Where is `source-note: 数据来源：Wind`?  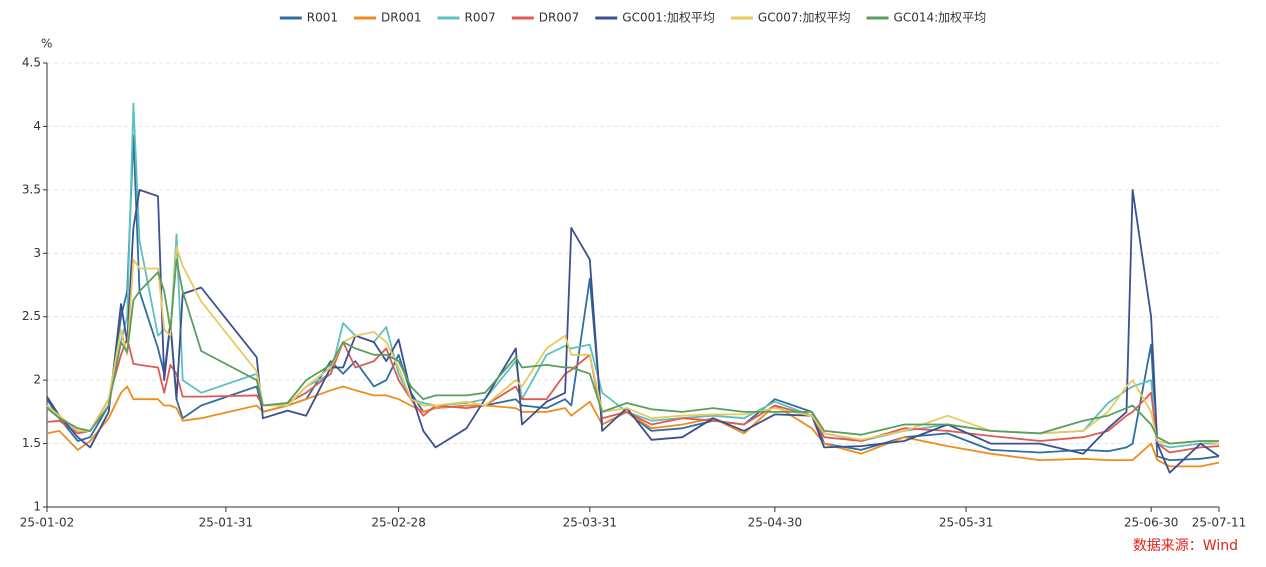 source-note: 数据来源：Wind is located at coordinates (1185, 546).